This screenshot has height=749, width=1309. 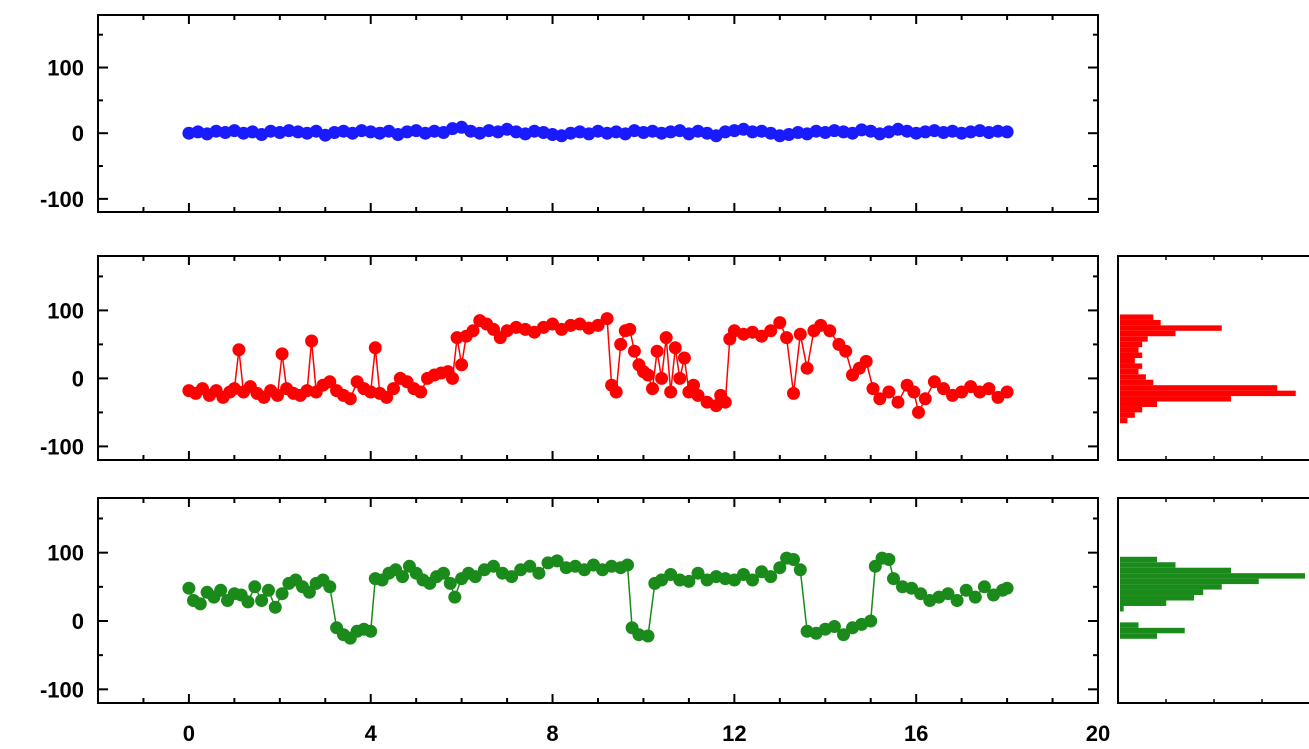 I want to click on x-tick-label: 8, so click(x=552, y=733).